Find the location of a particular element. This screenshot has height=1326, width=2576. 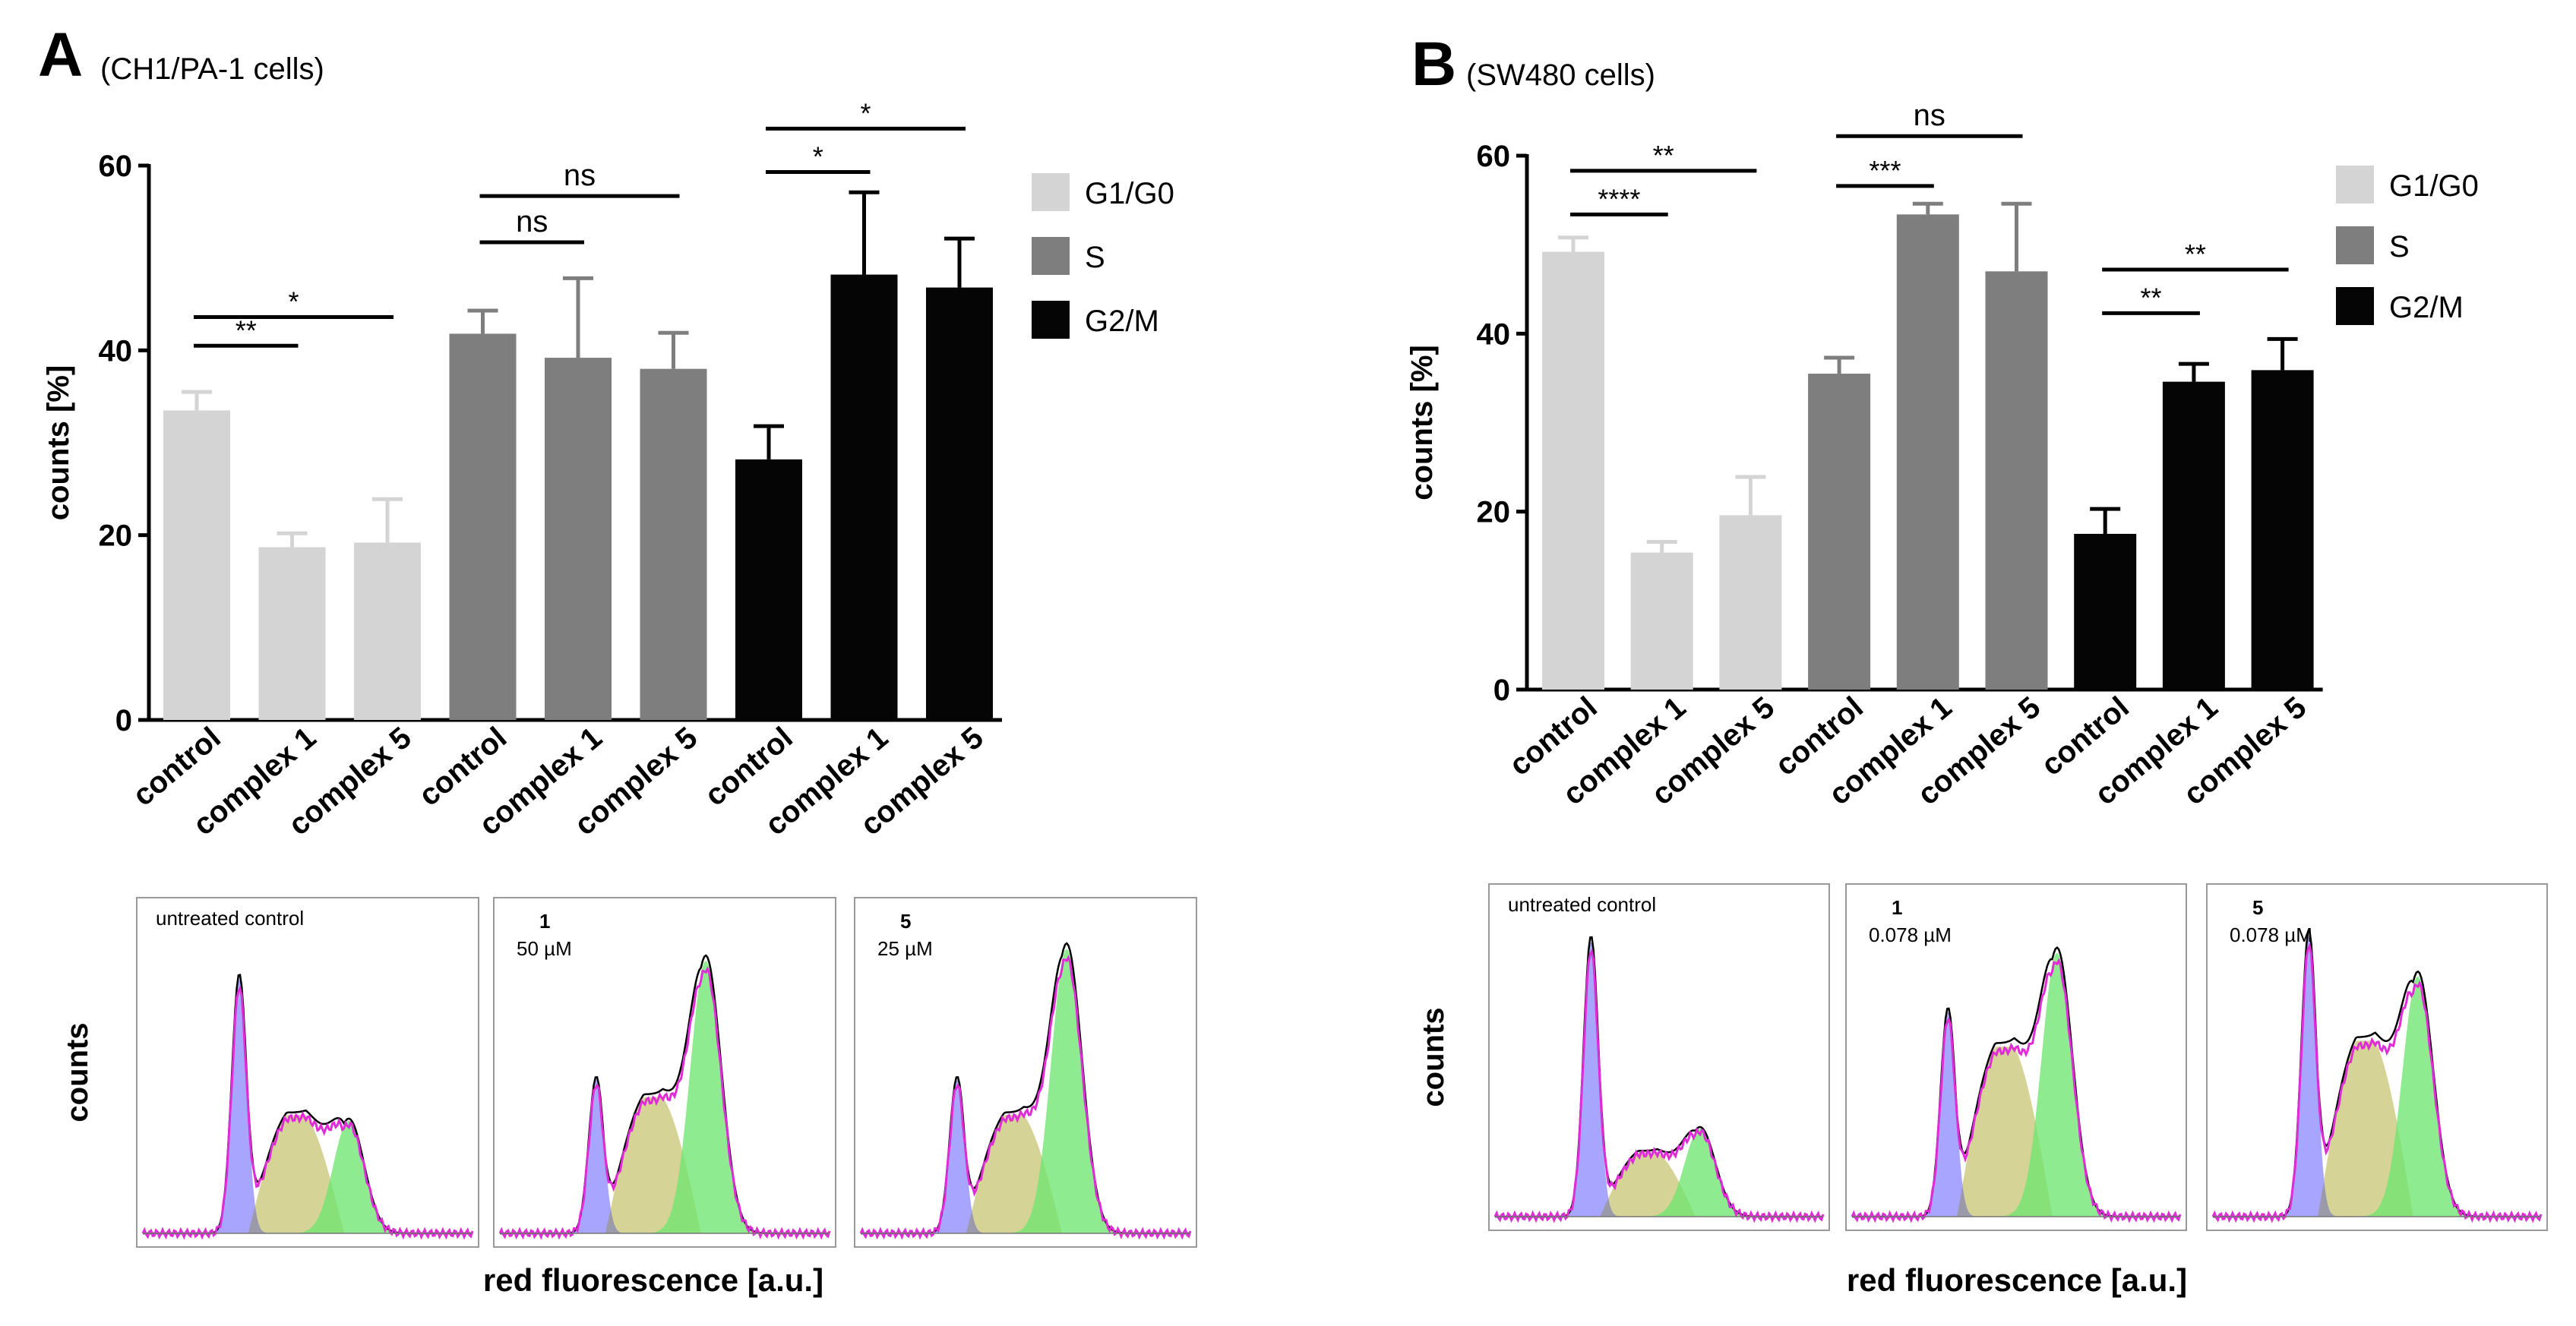

significance-label: **** is located at coordinates (1619, 198).